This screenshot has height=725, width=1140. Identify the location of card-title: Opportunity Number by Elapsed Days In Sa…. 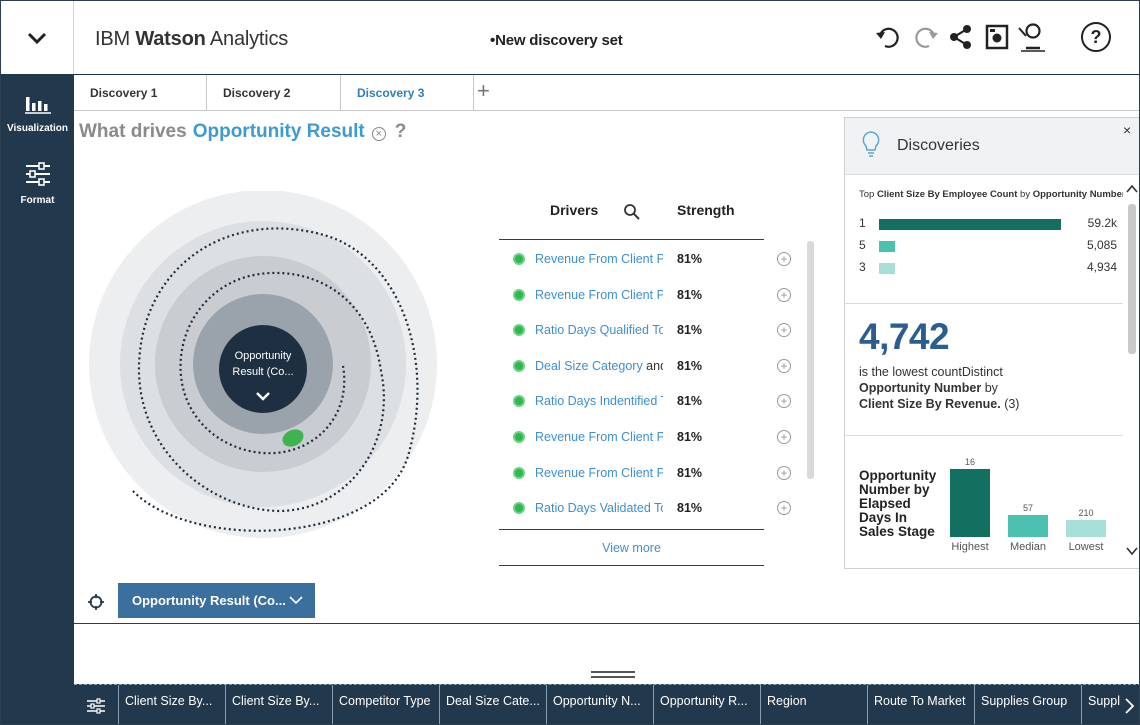
(898, 503).